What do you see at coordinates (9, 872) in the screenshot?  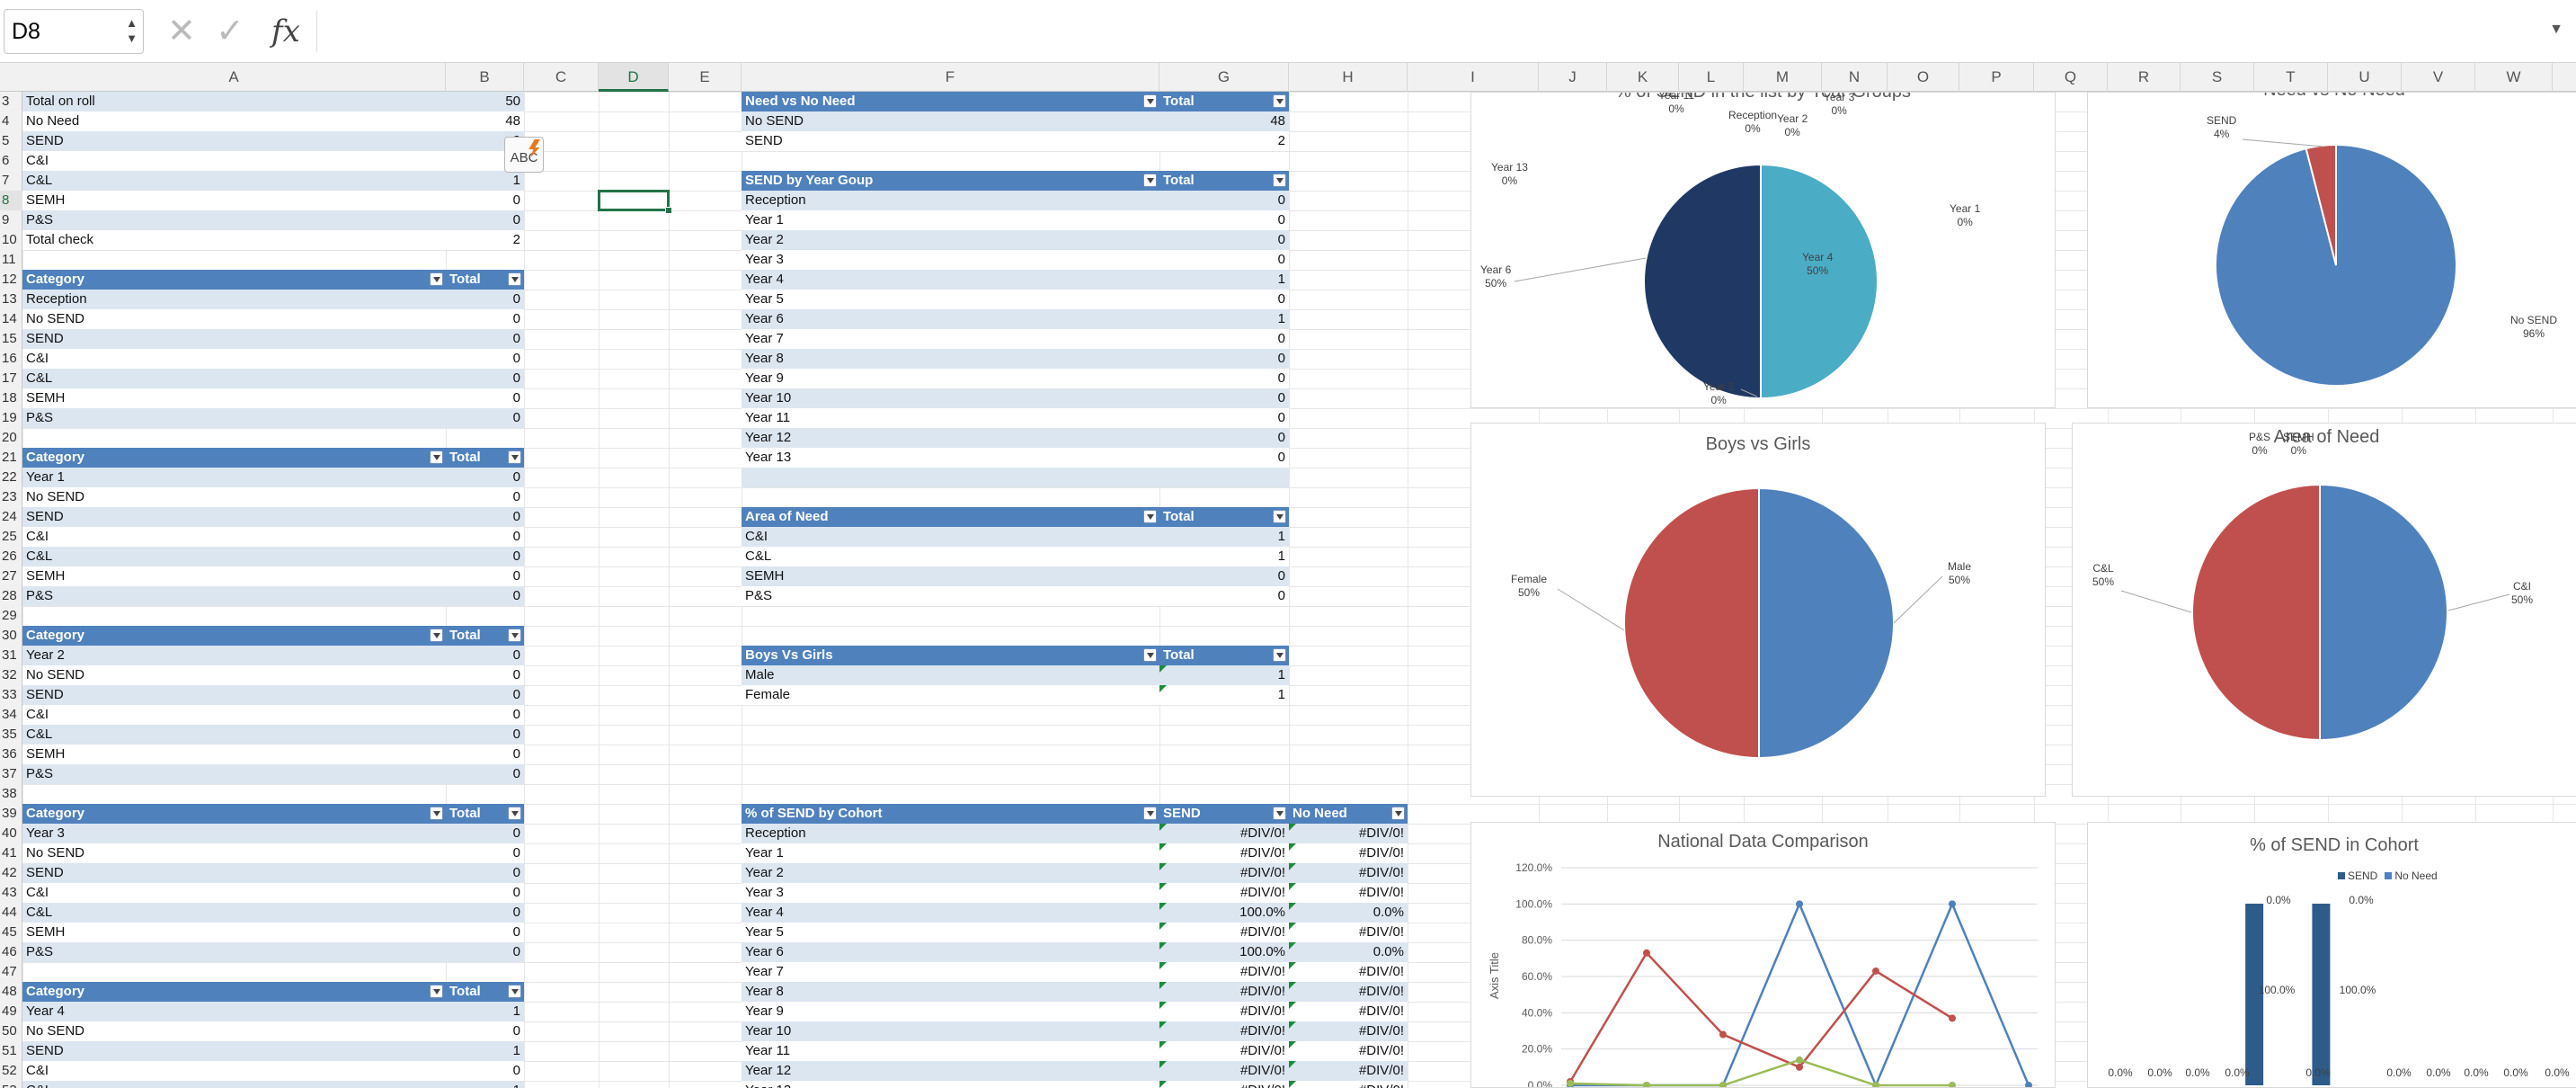 I see `row-header-42: 42` at bounding box center [9, 872].